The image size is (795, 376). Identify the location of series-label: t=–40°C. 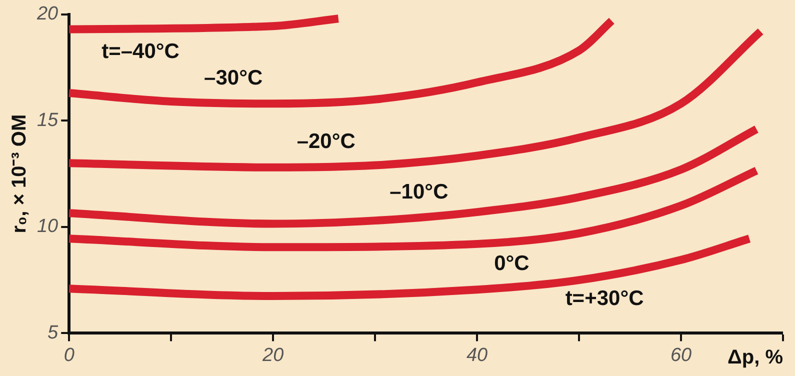
(141, 51).